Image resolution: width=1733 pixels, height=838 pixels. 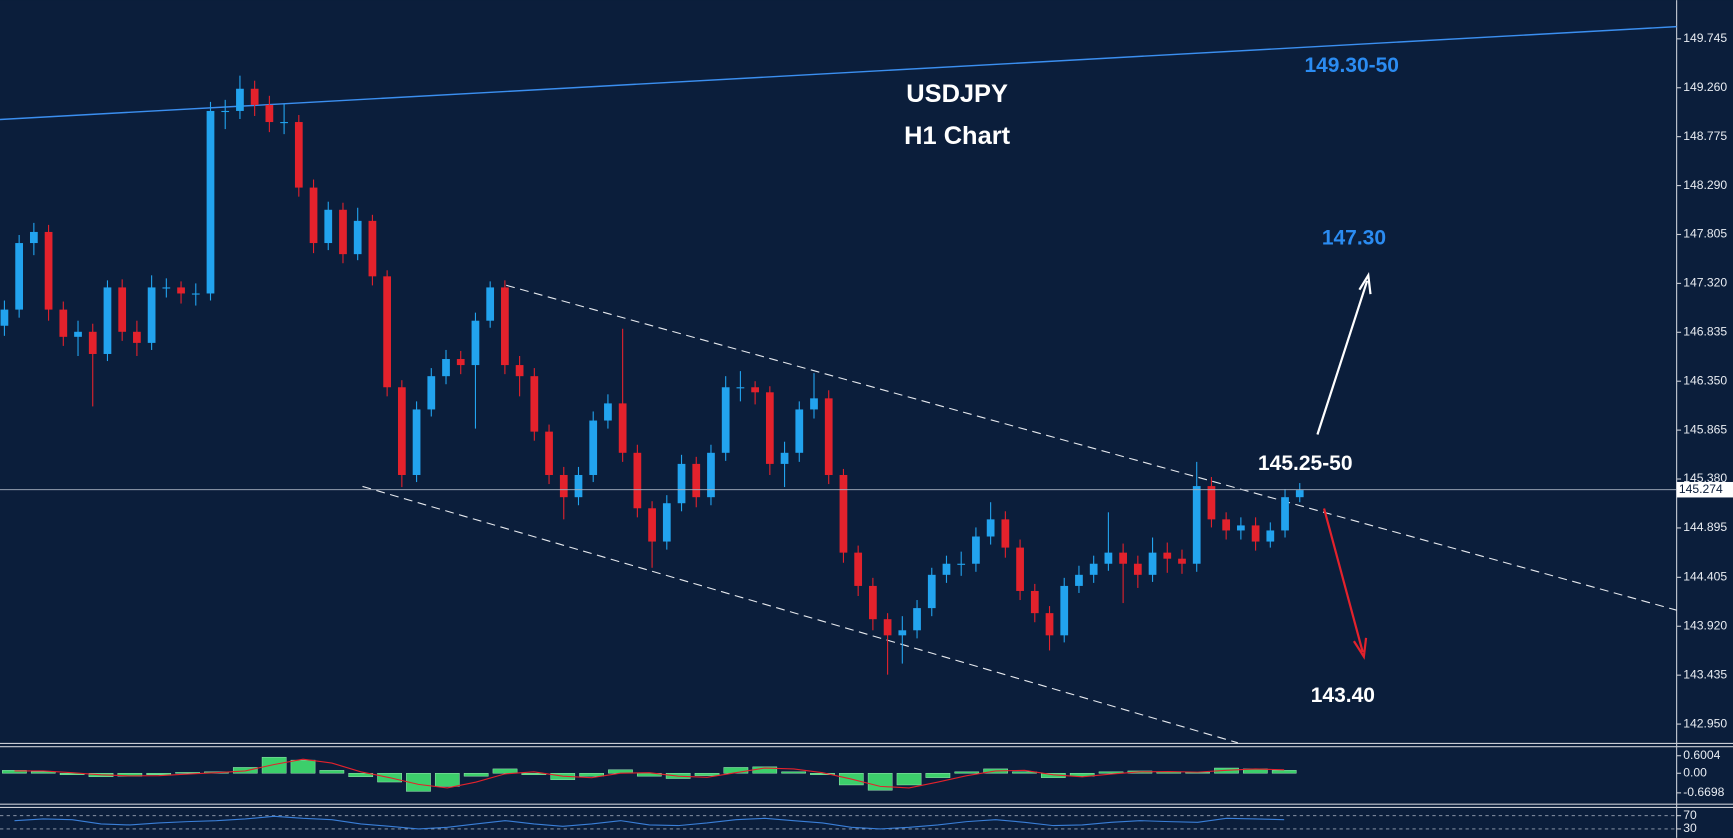 What do you see at coordinates (1705, 429) in the screenshot?
I see `y-tick-label: 145.865` at bounding box center [1705, 429].